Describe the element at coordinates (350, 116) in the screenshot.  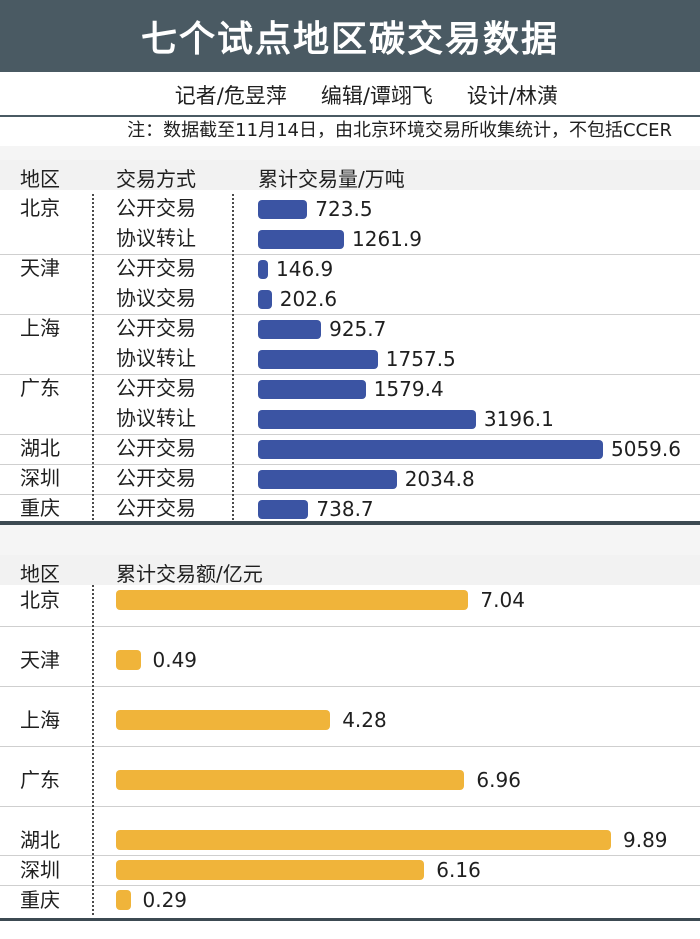
I see `credits-divider` at that location.